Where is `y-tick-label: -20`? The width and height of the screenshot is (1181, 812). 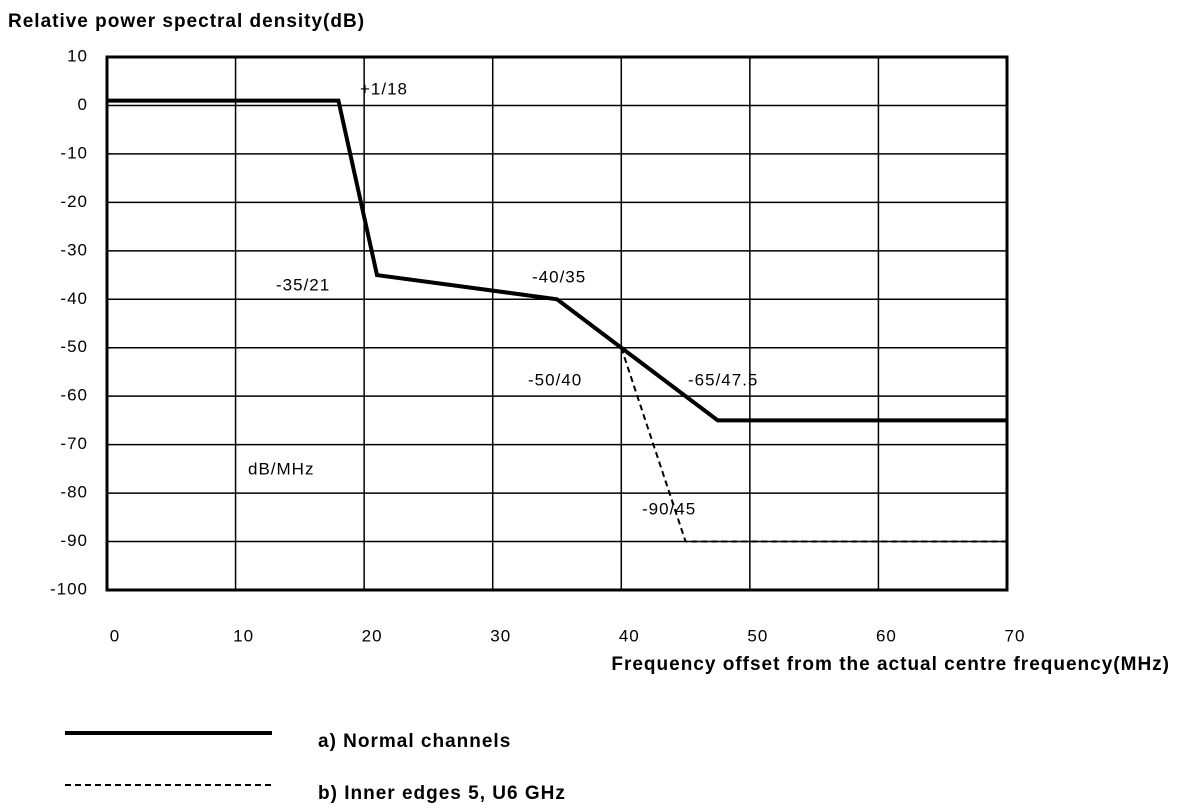
y-tick-label: -20 is located at coordinates (74, 201).